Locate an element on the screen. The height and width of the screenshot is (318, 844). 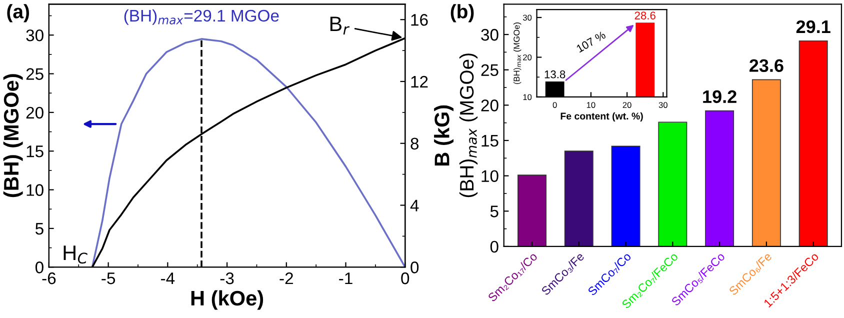
x-tick-label: -3 is located at coordinates (227, 278).